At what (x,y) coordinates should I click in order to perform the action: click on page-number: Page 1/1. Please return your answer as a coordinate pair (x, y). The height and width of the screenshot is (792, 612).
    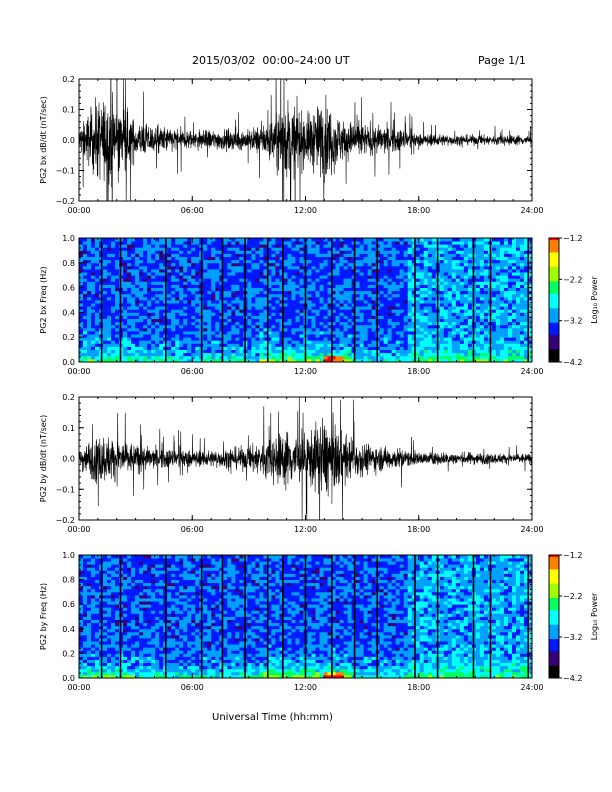
    Looking at the image, I should click on (502, 60).